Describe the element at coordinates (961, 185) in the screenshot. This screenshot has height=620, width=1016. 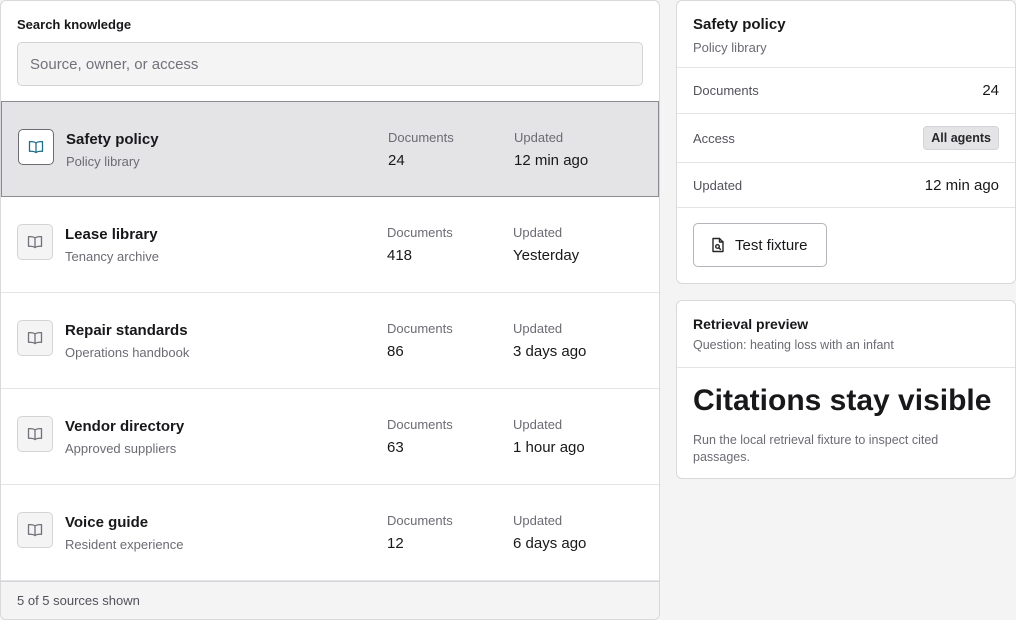
I see `detail-updated-value: 12 min ago` at that location.